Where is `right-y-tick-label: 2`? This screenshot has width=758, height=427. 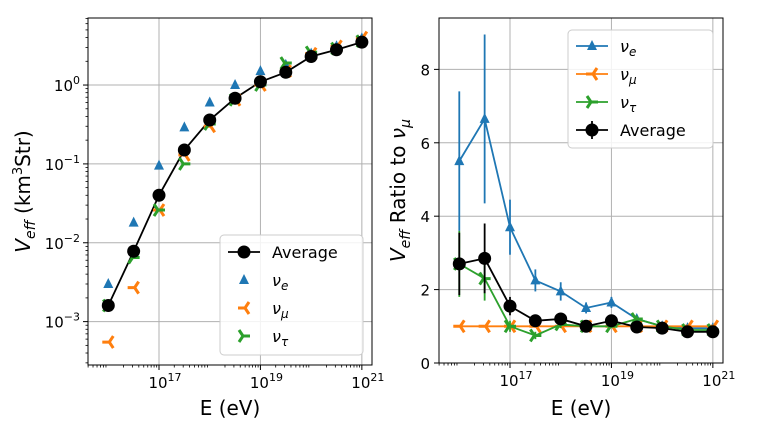
right-y-tick-label: 2 is located at coordinates (425, 291).